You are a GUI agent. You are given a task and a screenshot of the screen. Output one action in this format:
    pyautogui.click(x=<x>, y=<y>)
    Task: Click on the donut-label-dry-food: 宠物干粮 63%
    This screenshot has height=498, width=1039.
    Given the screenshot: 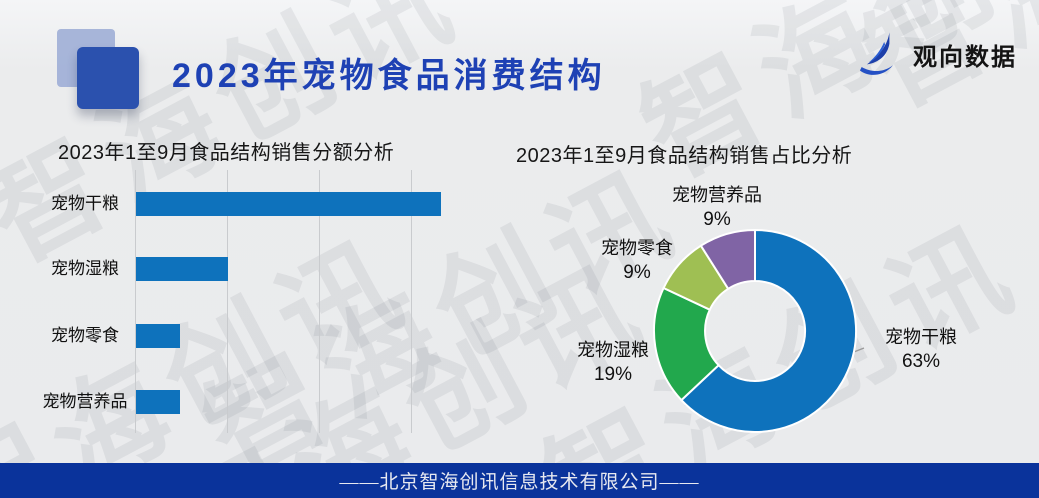 What is the action you would take?
    pyautogui.click(x=921, y=350)
    